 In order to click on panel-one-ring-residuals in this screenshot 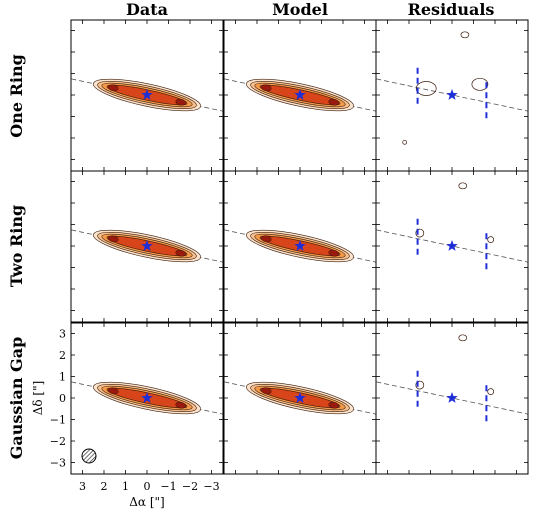, I will do `click(452, 95)`.